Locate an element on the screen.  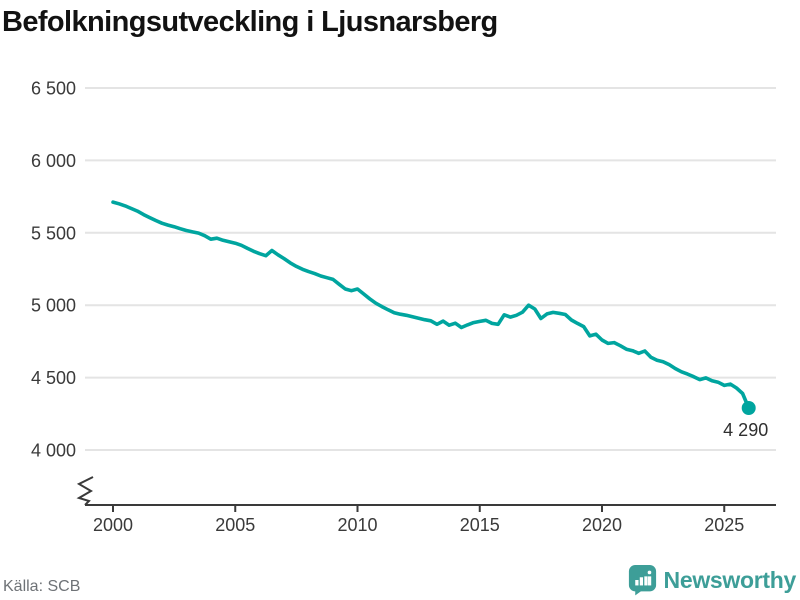
series-end-dot is located at coordinates (748, 408).